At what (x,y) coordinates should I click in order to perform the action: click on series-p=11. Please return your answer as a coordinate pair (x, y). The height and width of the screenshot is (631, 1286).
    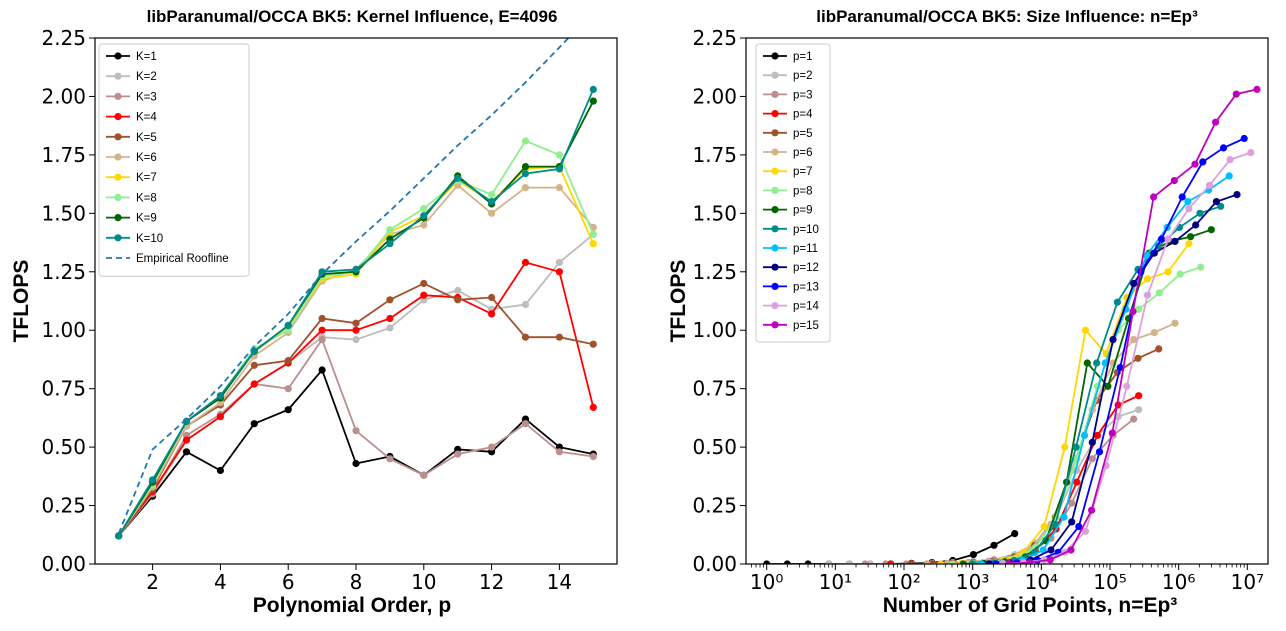
    Looking at the image, I should click on (1105, 368).